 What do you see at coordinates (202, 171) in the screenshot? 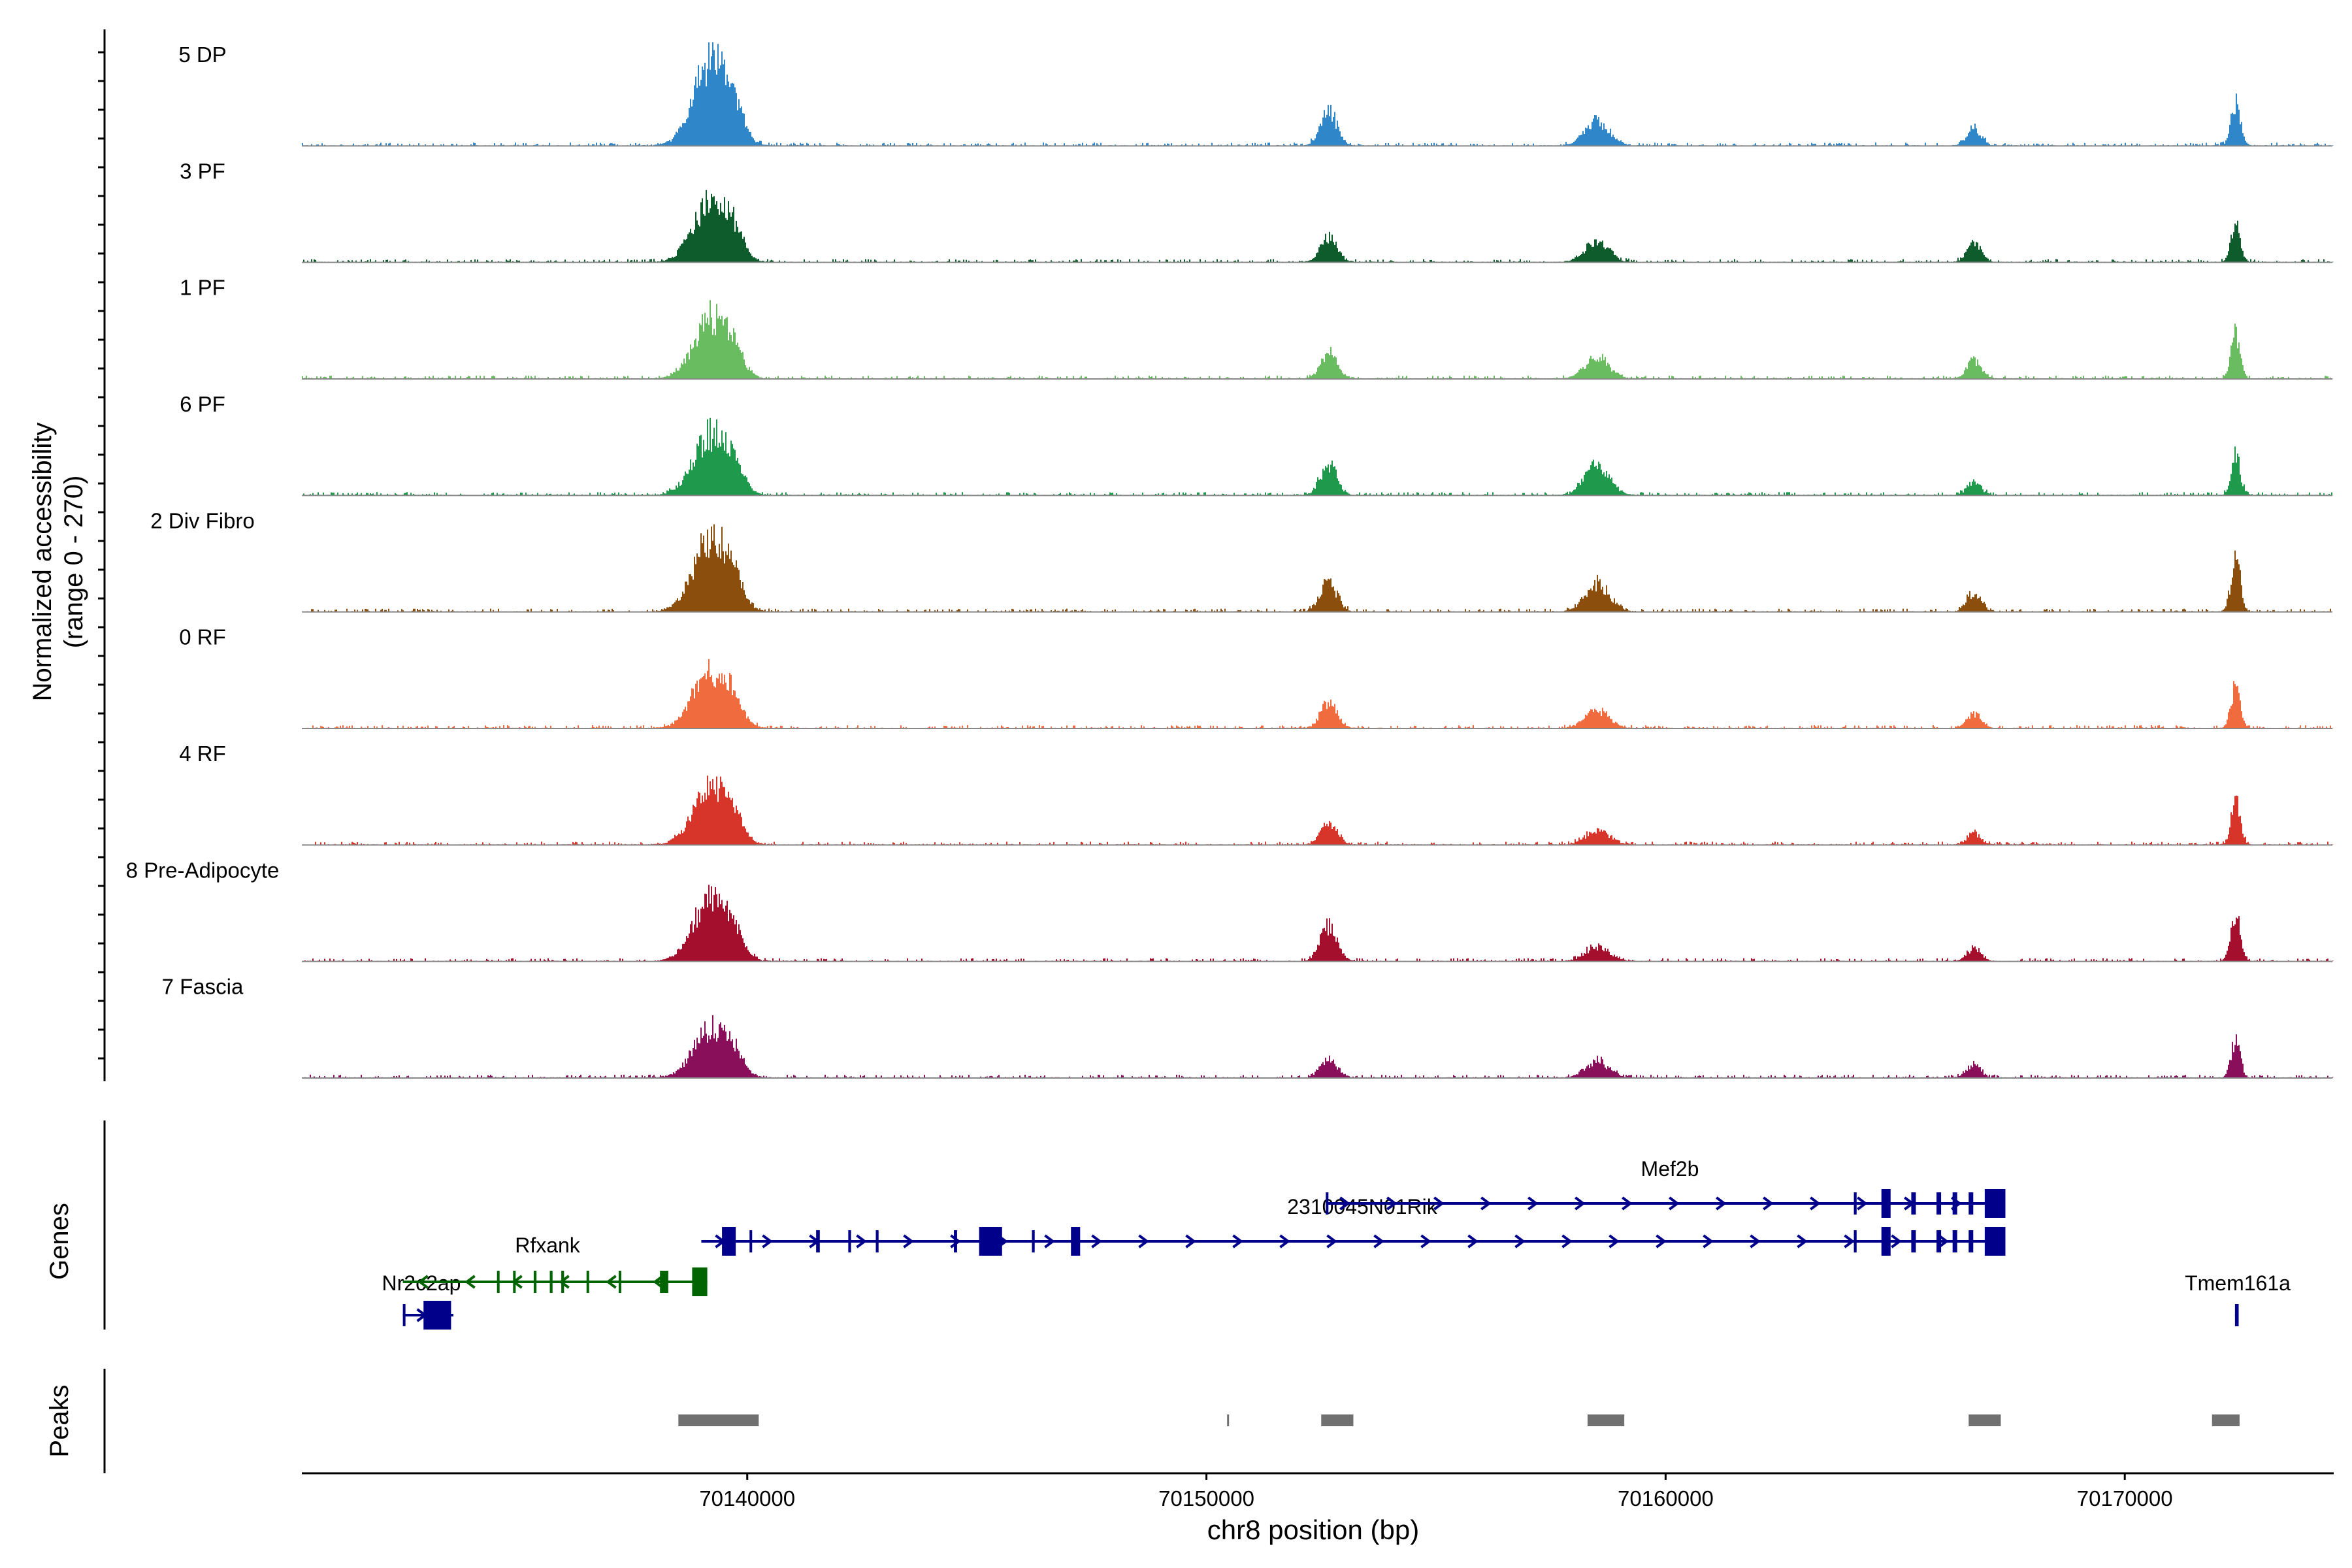
I see `track-label: 3 PF` at bounding box center [202, 171].